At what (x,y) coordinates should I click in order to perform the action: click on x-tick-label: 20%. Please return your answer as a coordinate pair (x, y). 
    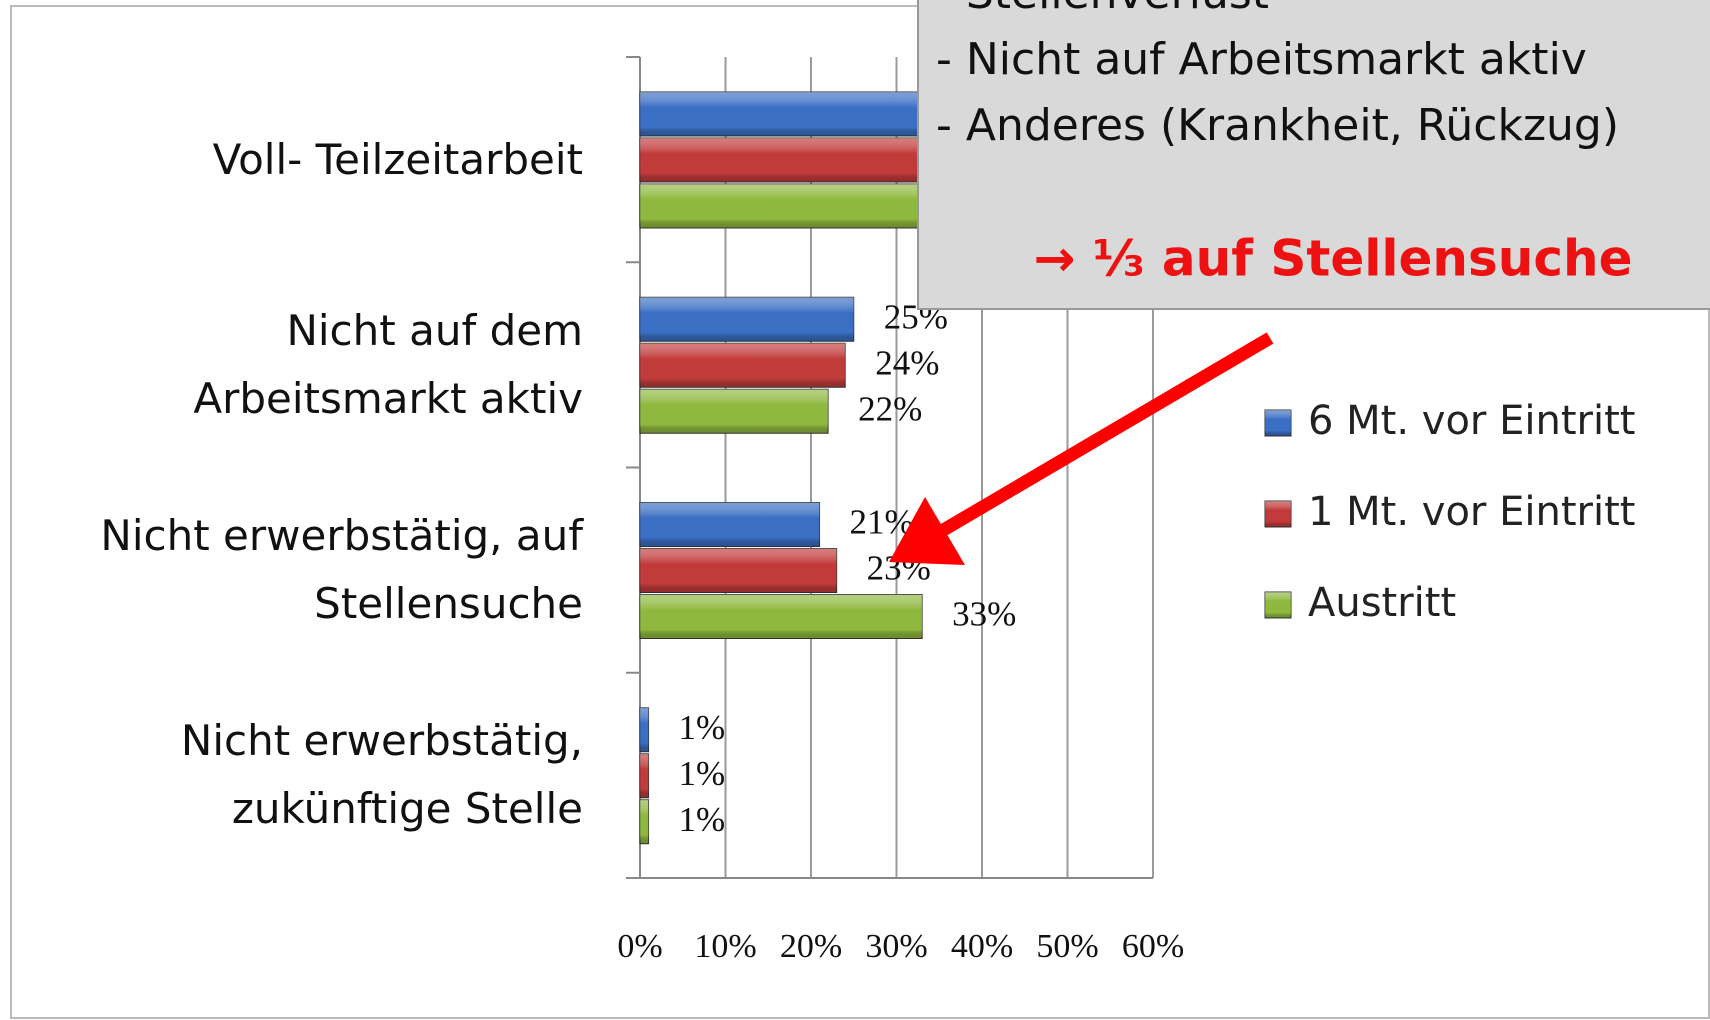
    Looking at the image, I should click on (811, 946).